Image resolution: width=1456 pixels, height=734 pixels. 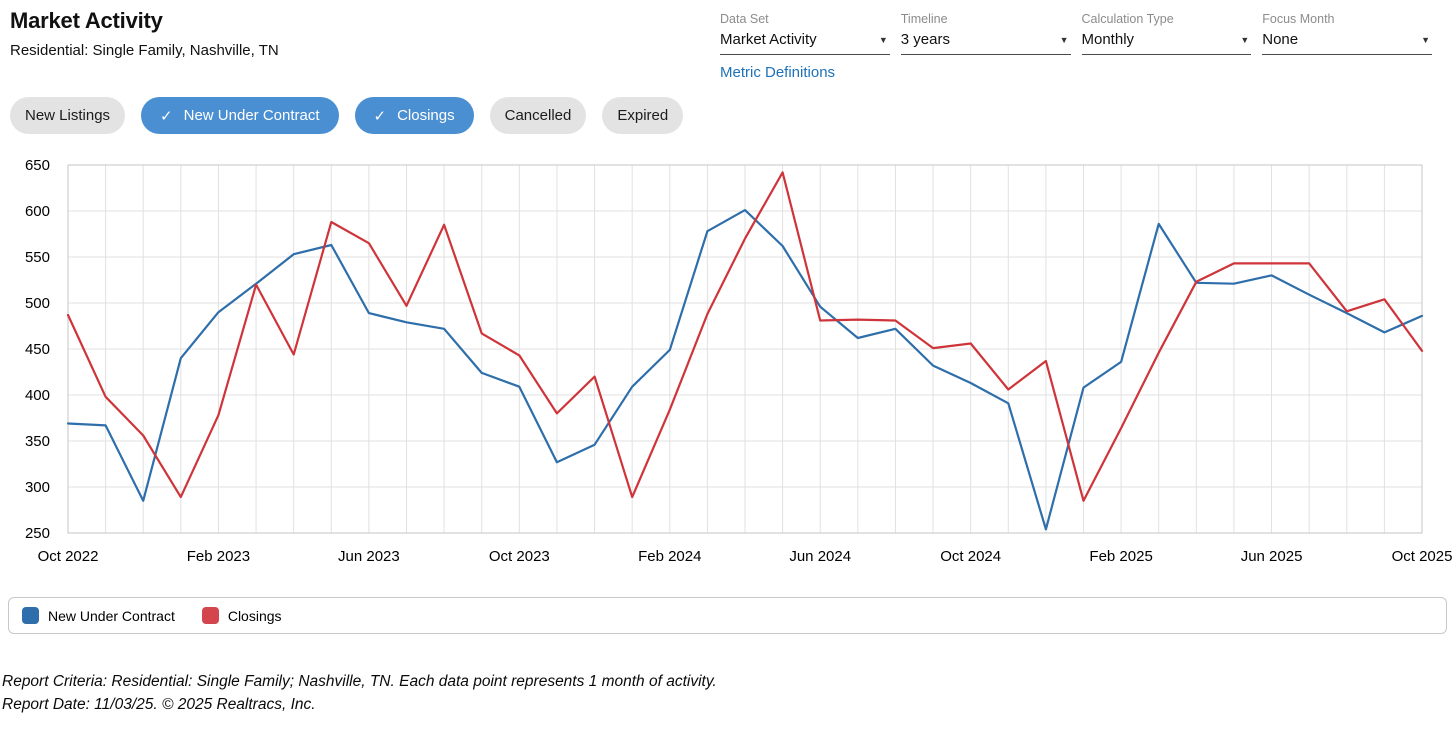 What do you see at coordinates (970, 556) in the screenshot?
I see `x-axis-tick-label: Oct 2024` at bounding box center [970, 556].